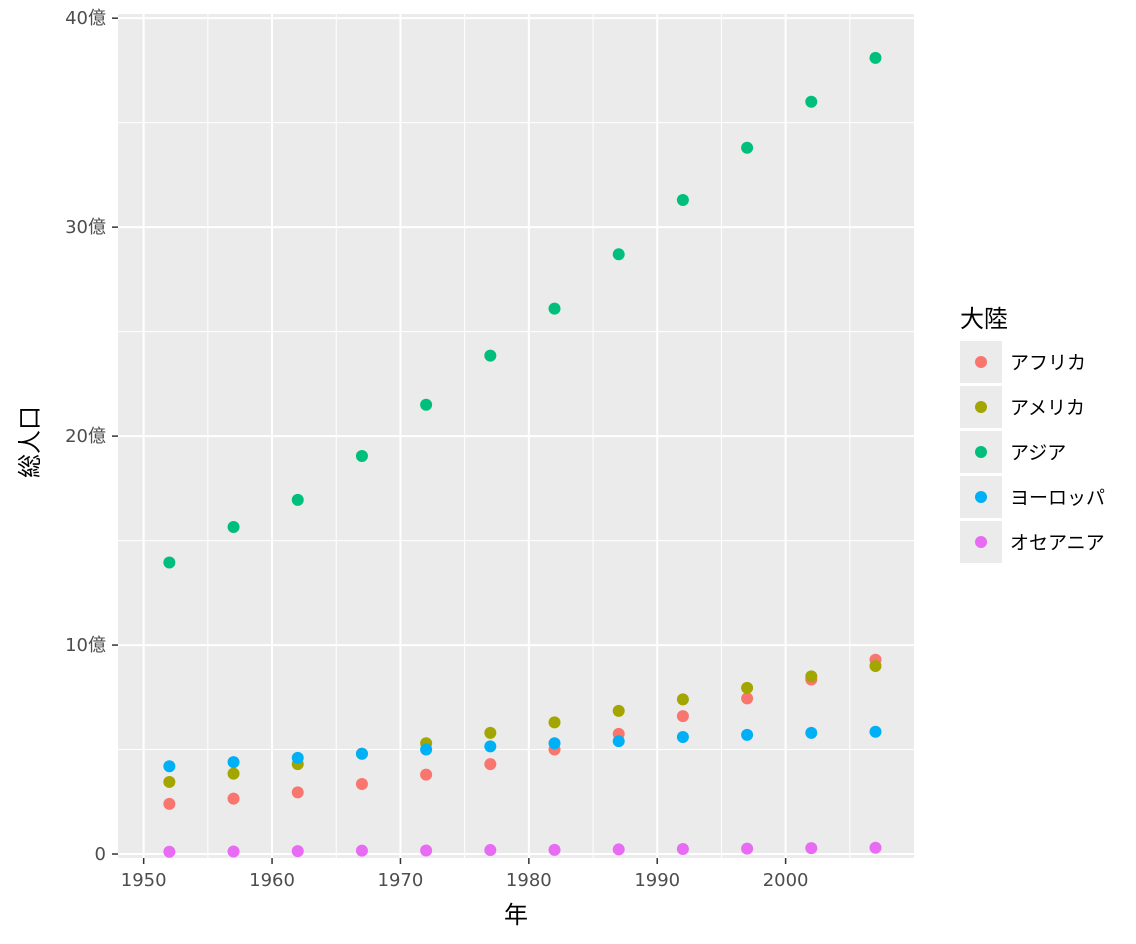  Describe the element at coordinates (984, 319) in the screenshot. I see `legend-title: 大陸` at that location.